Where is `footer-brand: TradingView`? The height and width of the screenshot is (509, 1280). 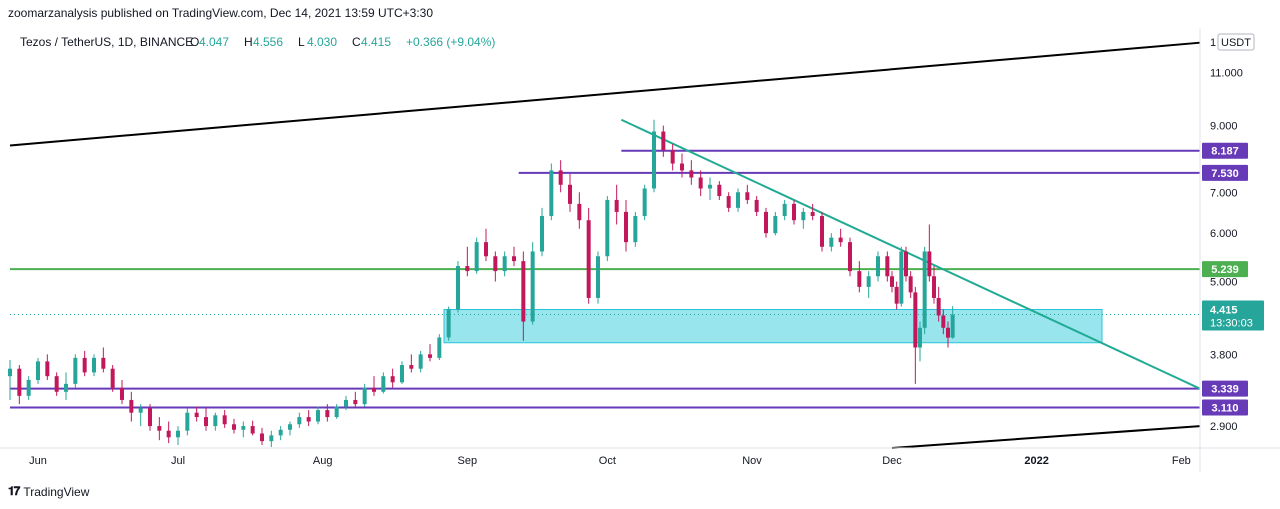
footer-brand: TradingView is located at coordinates (56, 491).